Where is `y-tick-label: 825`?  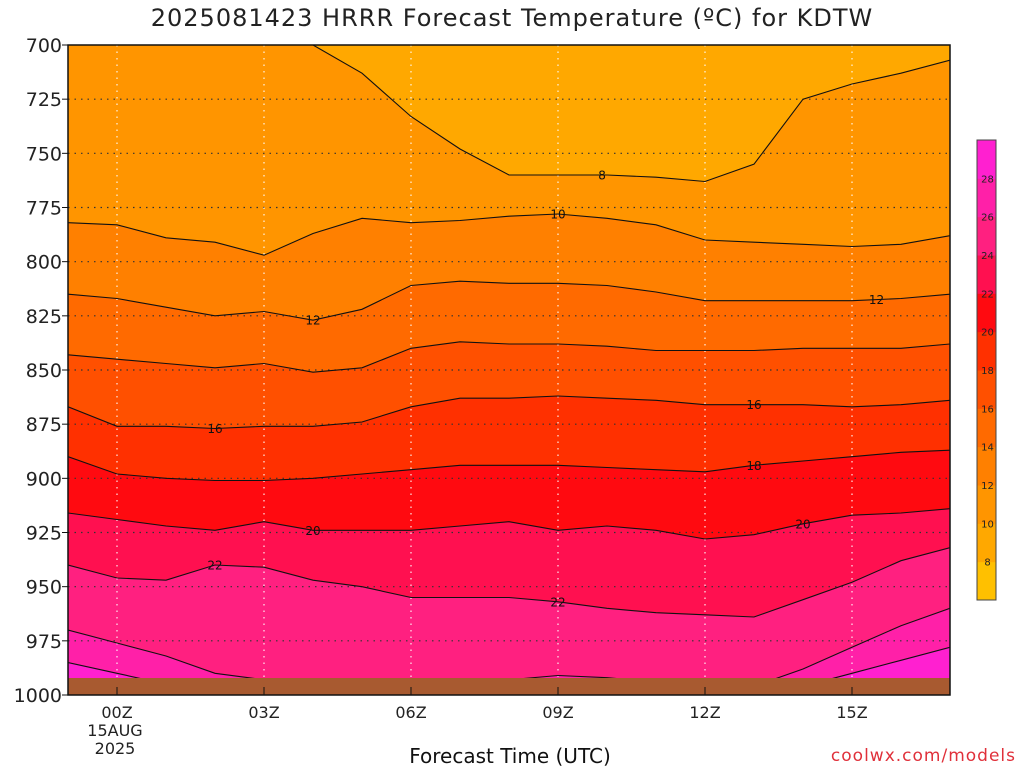
y-tick-label: 825 is located at coordinates (44, 317).